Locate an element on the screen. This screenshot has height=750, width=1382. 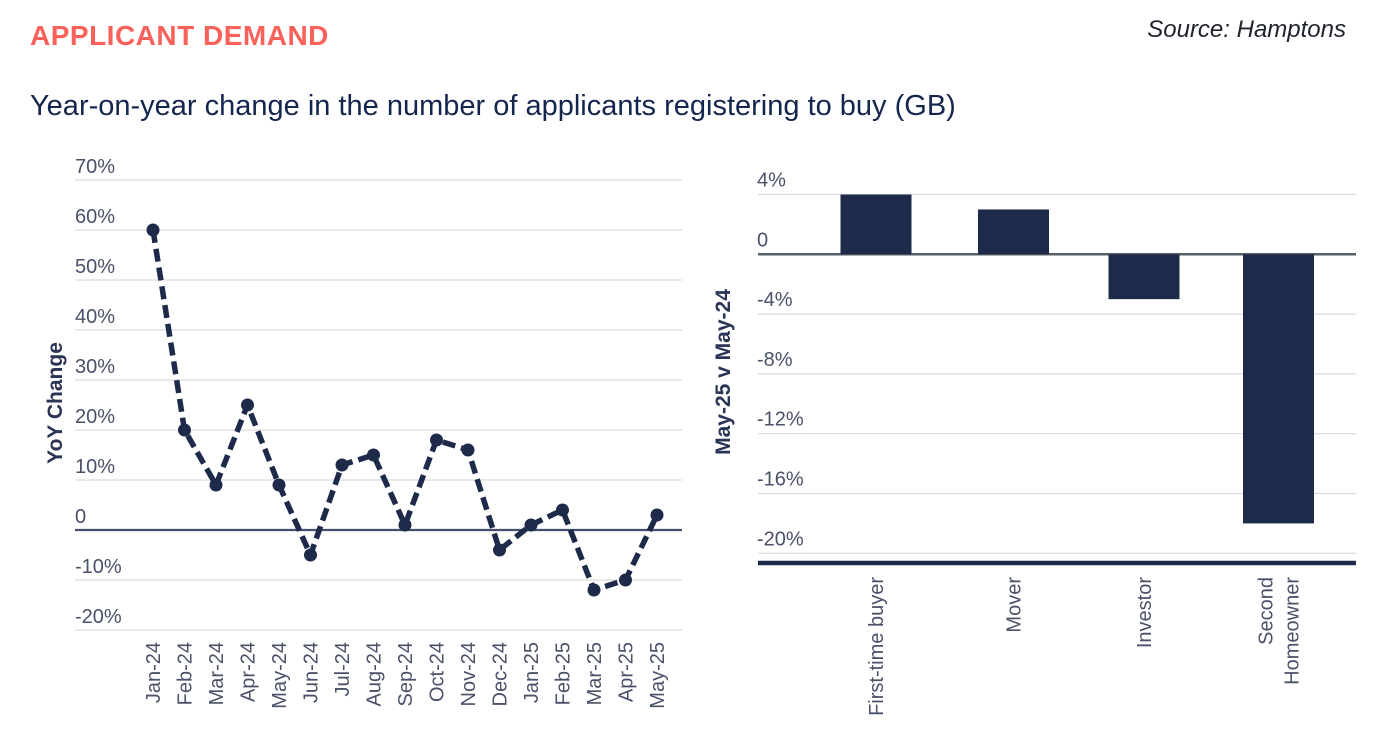
page-title: APPLICANT DEMAND is located at coordinates (179, 35).